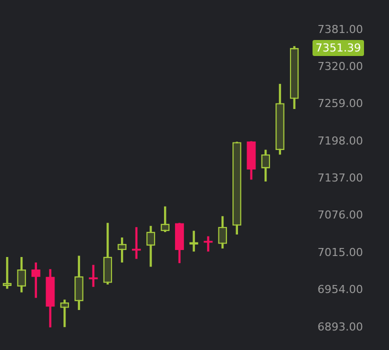 The width and height of the screenshot is (389, 350). Describe the element at coordinates (341, 252) in the screenshot. I see `y-tick-label: 7015.00` at that location.